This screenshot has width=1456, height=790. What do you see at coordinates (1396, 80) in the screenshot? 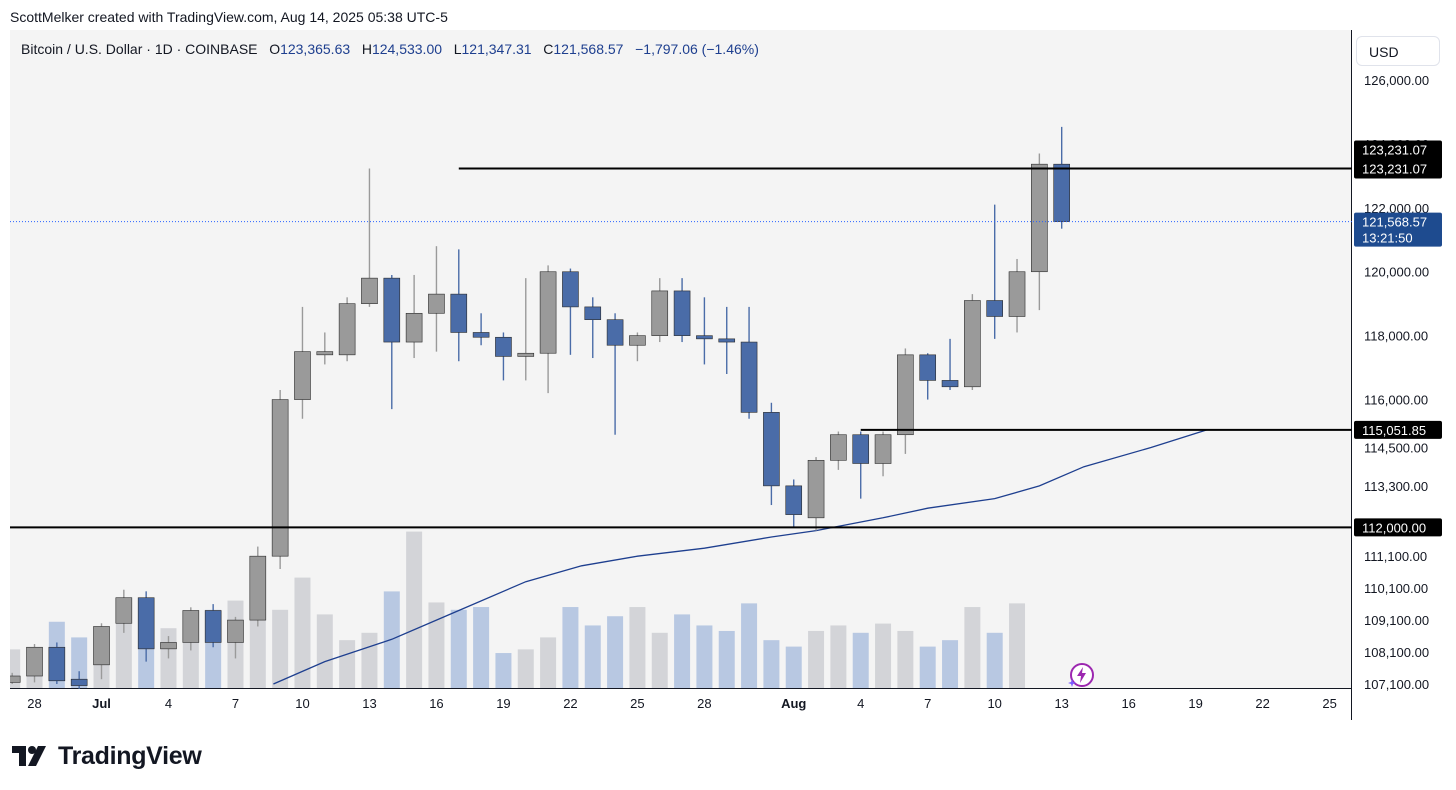
I see `y-tick-label: 126,000.00` at bounding box center [1396, 80].